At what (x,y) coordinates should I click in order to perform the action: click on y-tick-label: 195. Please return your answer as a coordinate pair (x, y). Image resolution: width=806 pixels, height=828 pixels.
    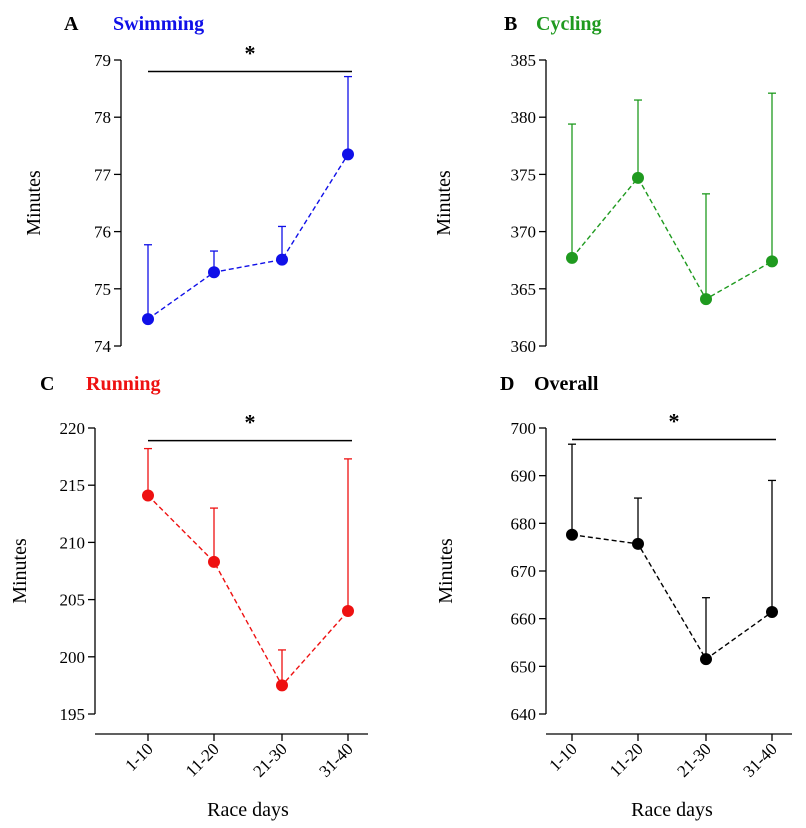
    Looking at the image, I should click on (73, 714).